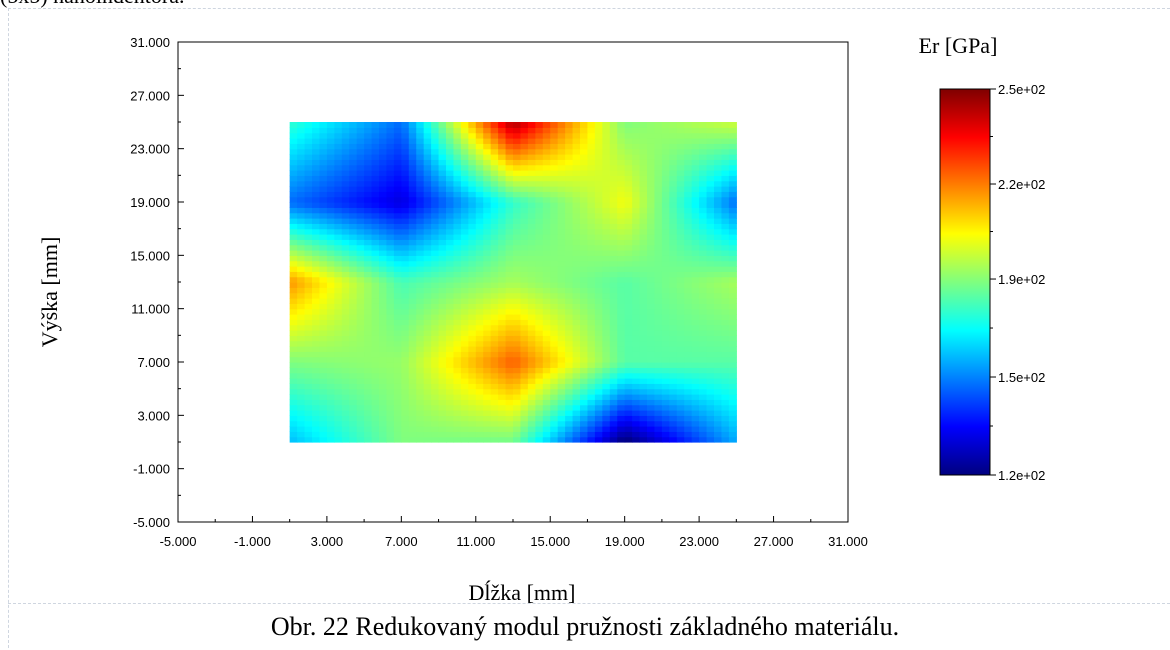  What do you see at coordinates (150, 95) in the screenshot?
I see `y-tick-label: 27.000` at bounding box center [150, 95].